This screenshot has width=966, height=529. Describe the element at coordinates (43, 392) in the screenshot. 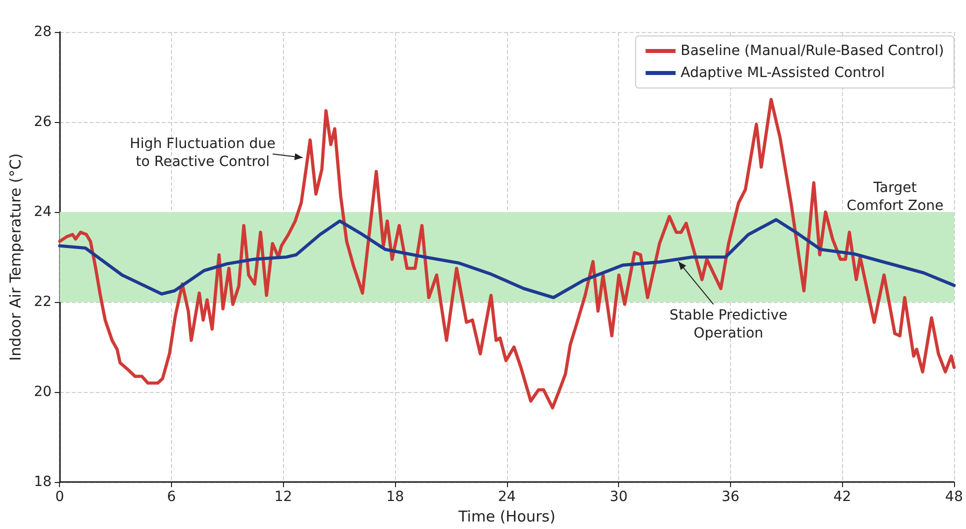

I see `y-tick-label: 20` at that location.